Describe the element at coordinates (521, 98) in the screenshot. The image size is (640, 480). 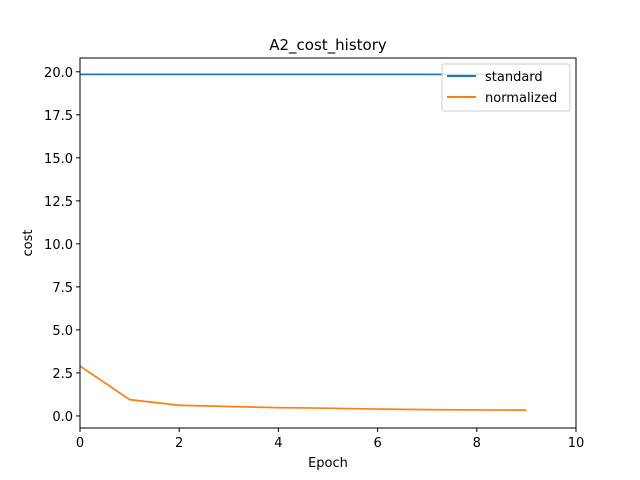
I see `legend-label-normalized: normalized` at that location.